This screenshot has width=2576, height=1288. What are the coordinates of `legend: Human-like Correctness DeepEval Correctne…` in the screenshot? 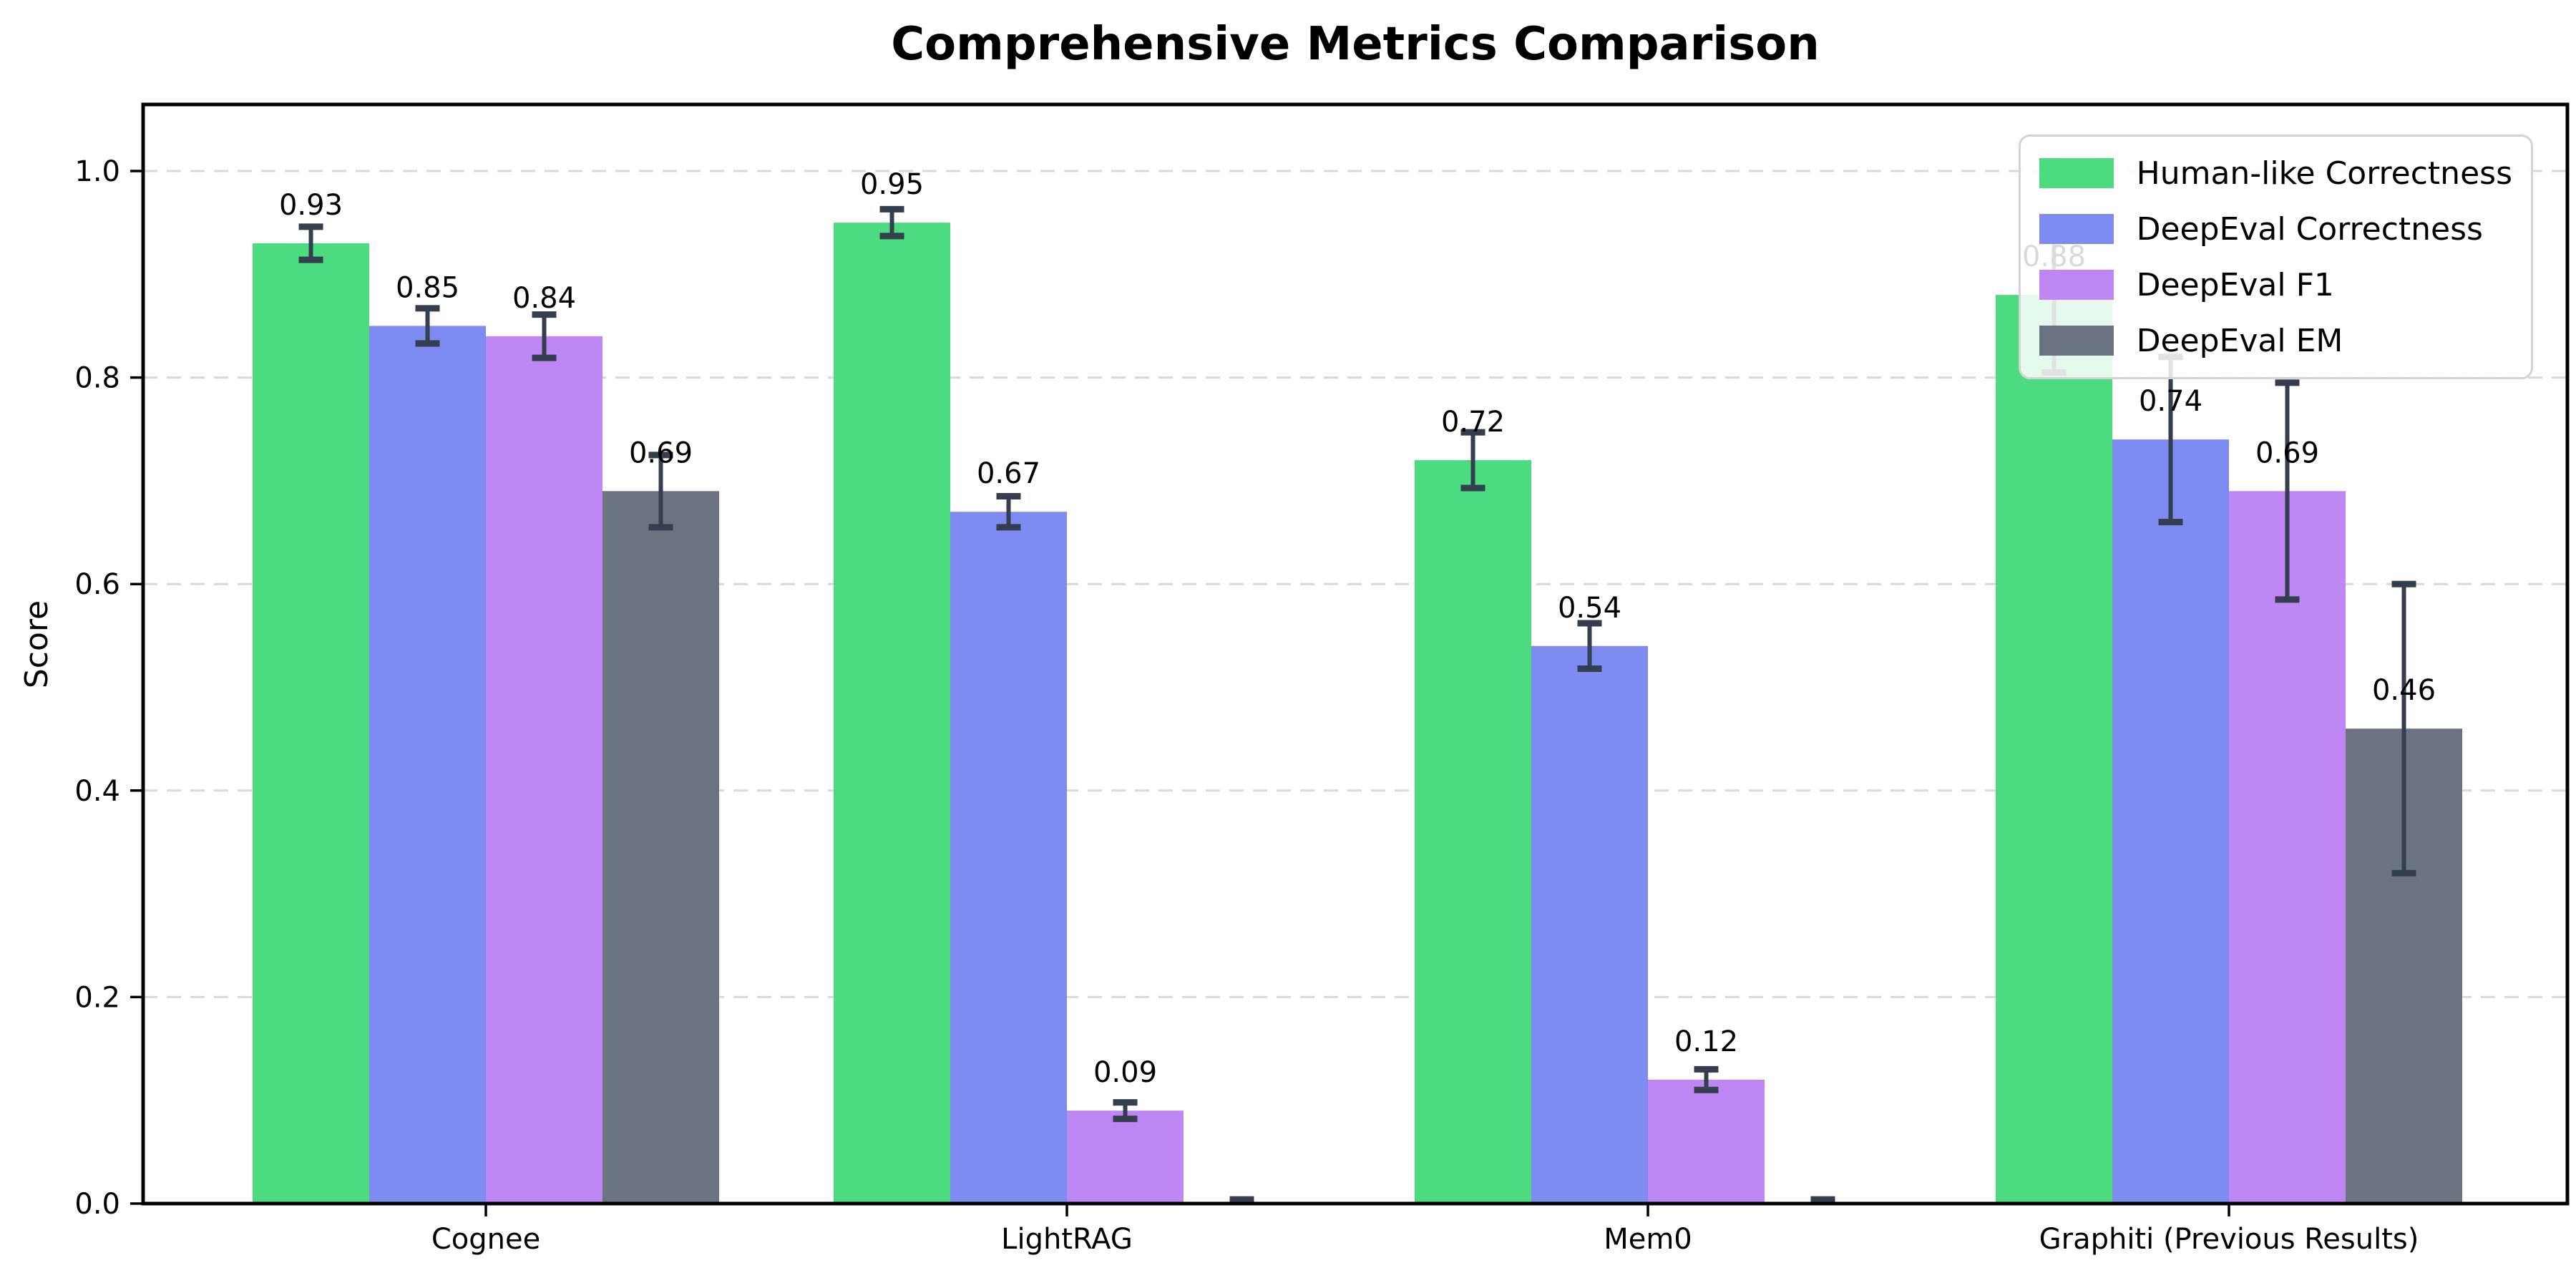 It's located at (2275, 257).